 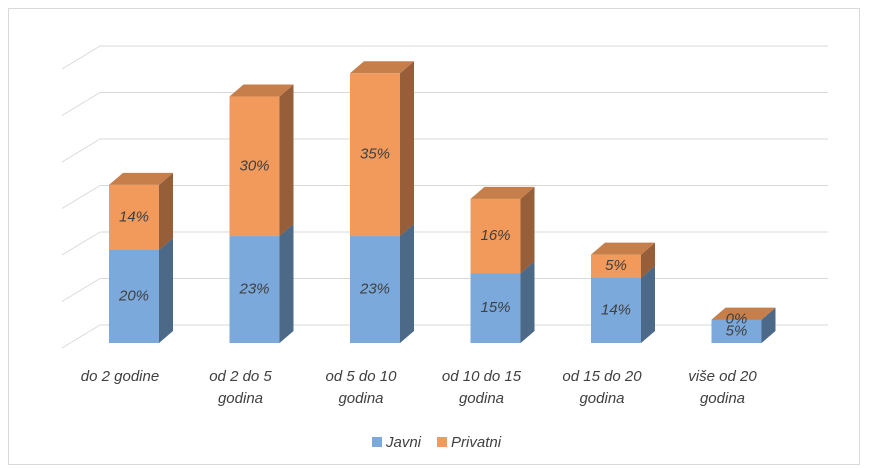 I want to click on x-tick-label: od 10 do 15 godina, so click(x=481, y=387).